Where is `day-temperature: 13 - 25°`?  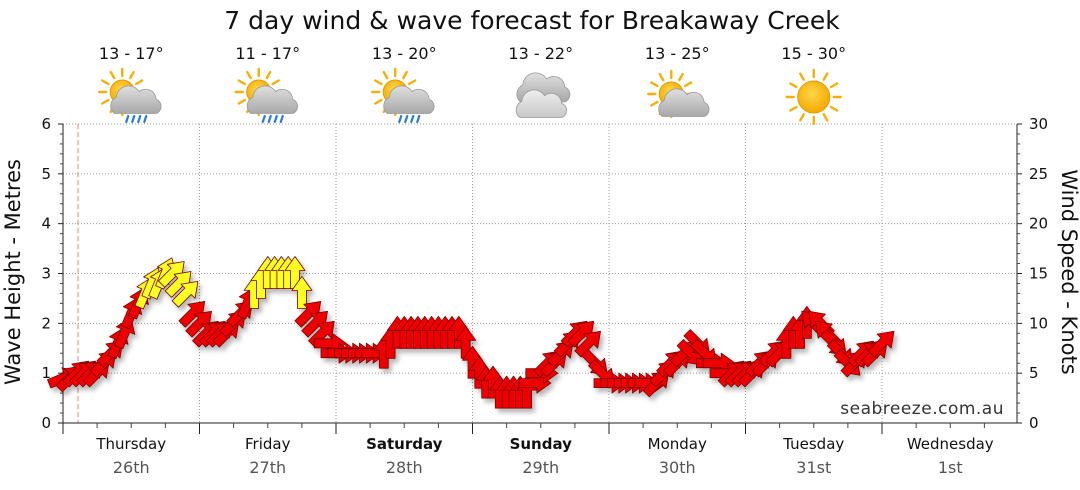 day-temperature: 13 - 25° is located at coordinates (677, 53).